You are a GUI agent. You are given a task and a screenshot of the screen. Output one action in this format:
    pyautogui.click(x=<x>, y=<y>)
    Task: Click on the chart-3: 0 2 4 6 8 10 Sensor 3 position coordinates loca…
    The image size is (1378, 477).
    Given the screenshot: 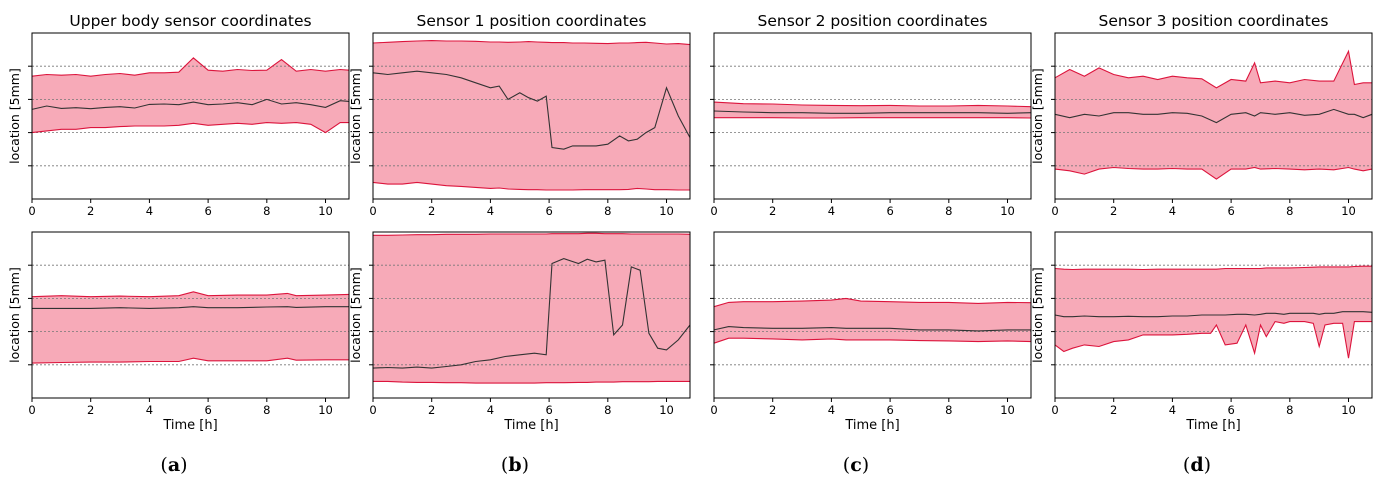 What is the action you would take?
    pyautogui.click(x=1201, y=115)
    